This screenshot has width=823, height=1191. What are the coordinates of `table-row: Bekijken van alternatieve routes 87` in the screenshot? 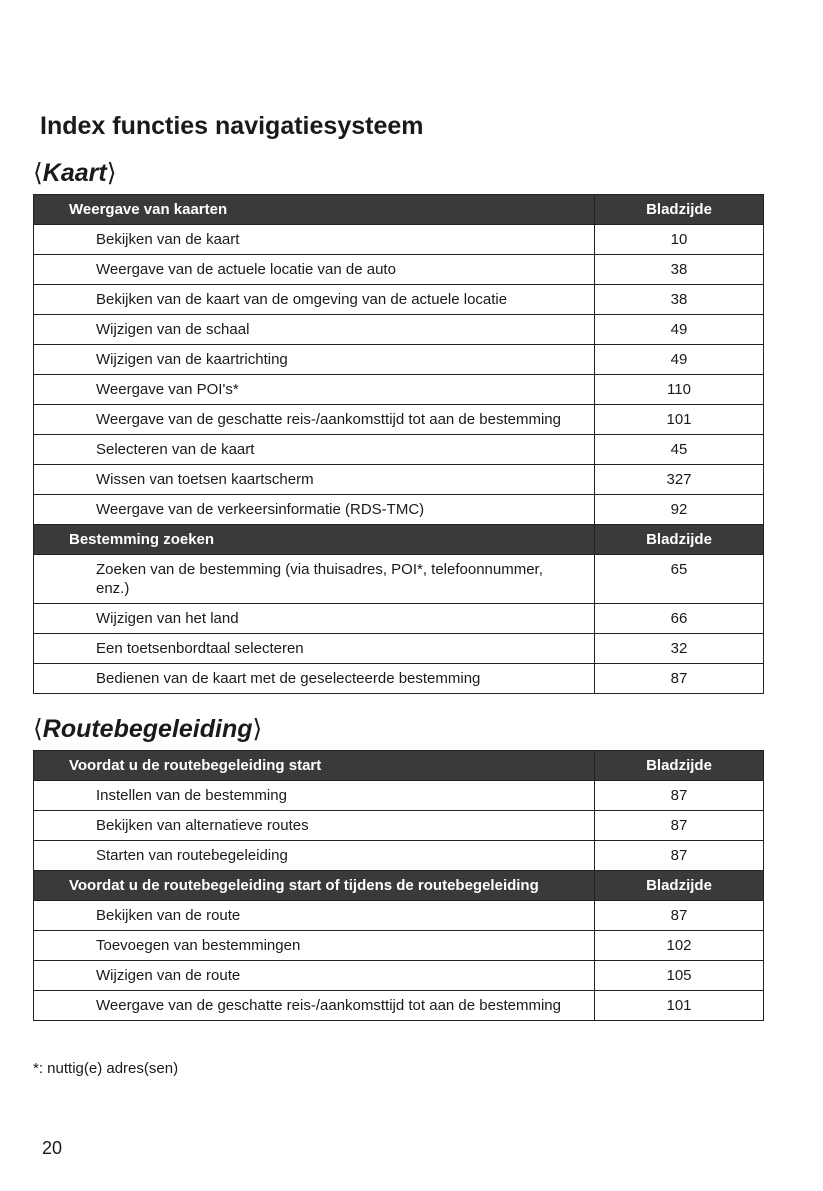 It's located at (398, 825).